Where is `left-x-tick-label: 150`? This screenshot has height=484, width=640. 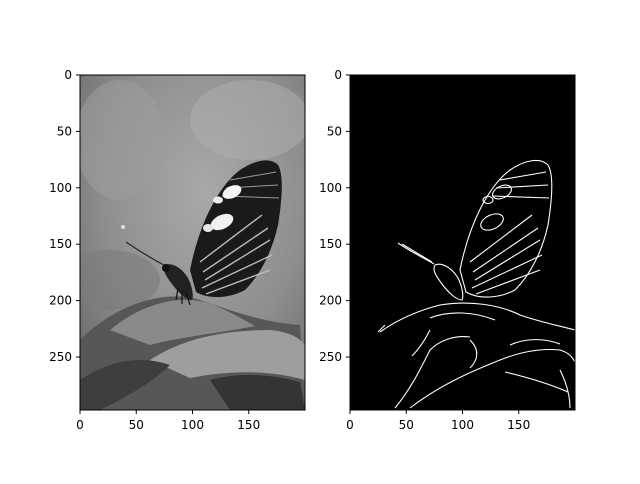
left-x-tick-label: 150 is located at coordinates (248, 425).